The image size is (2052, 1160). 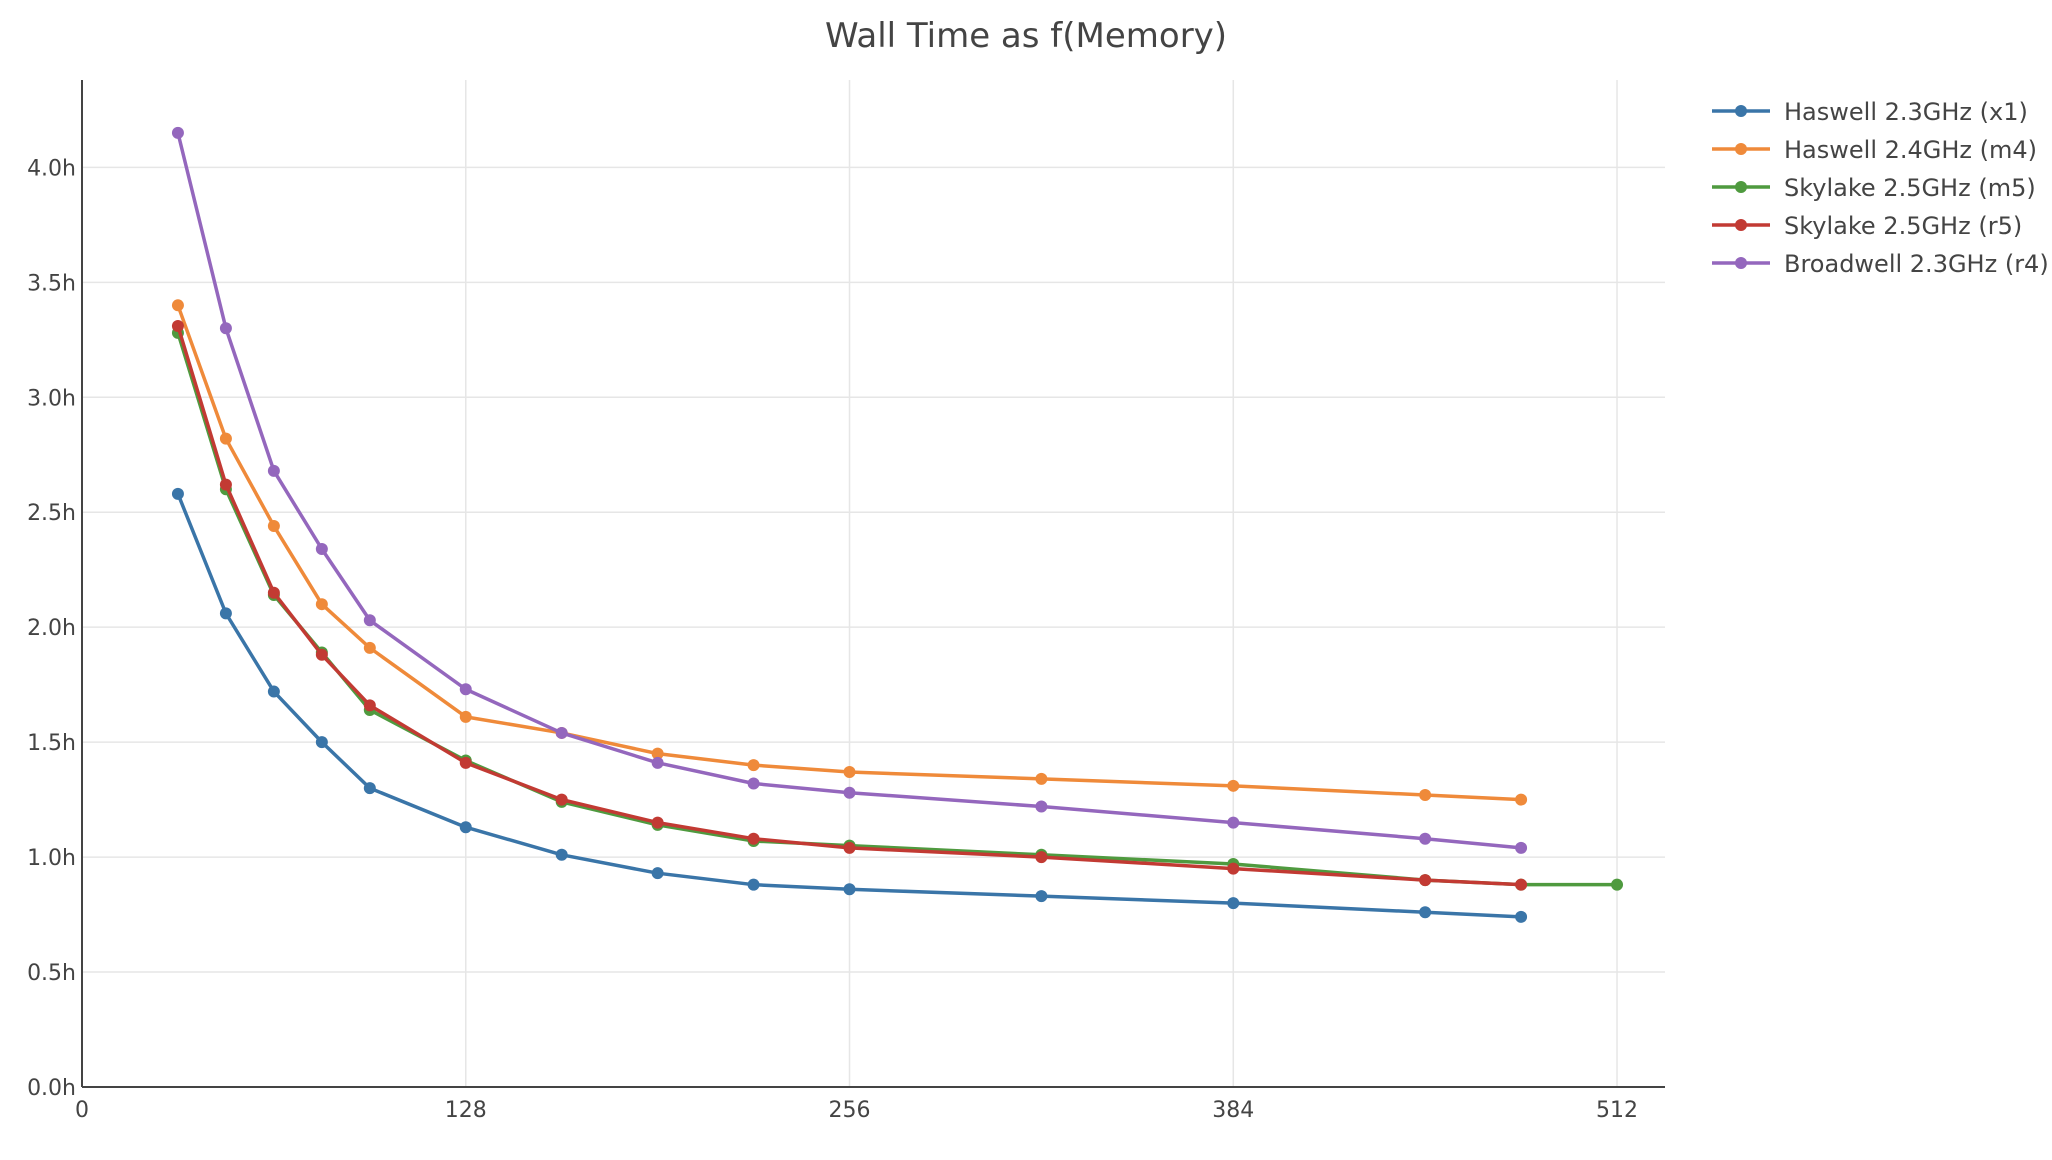 I want to click on x-tick-labels: 0 128 256 384 512, so click(x=856, y=1110).